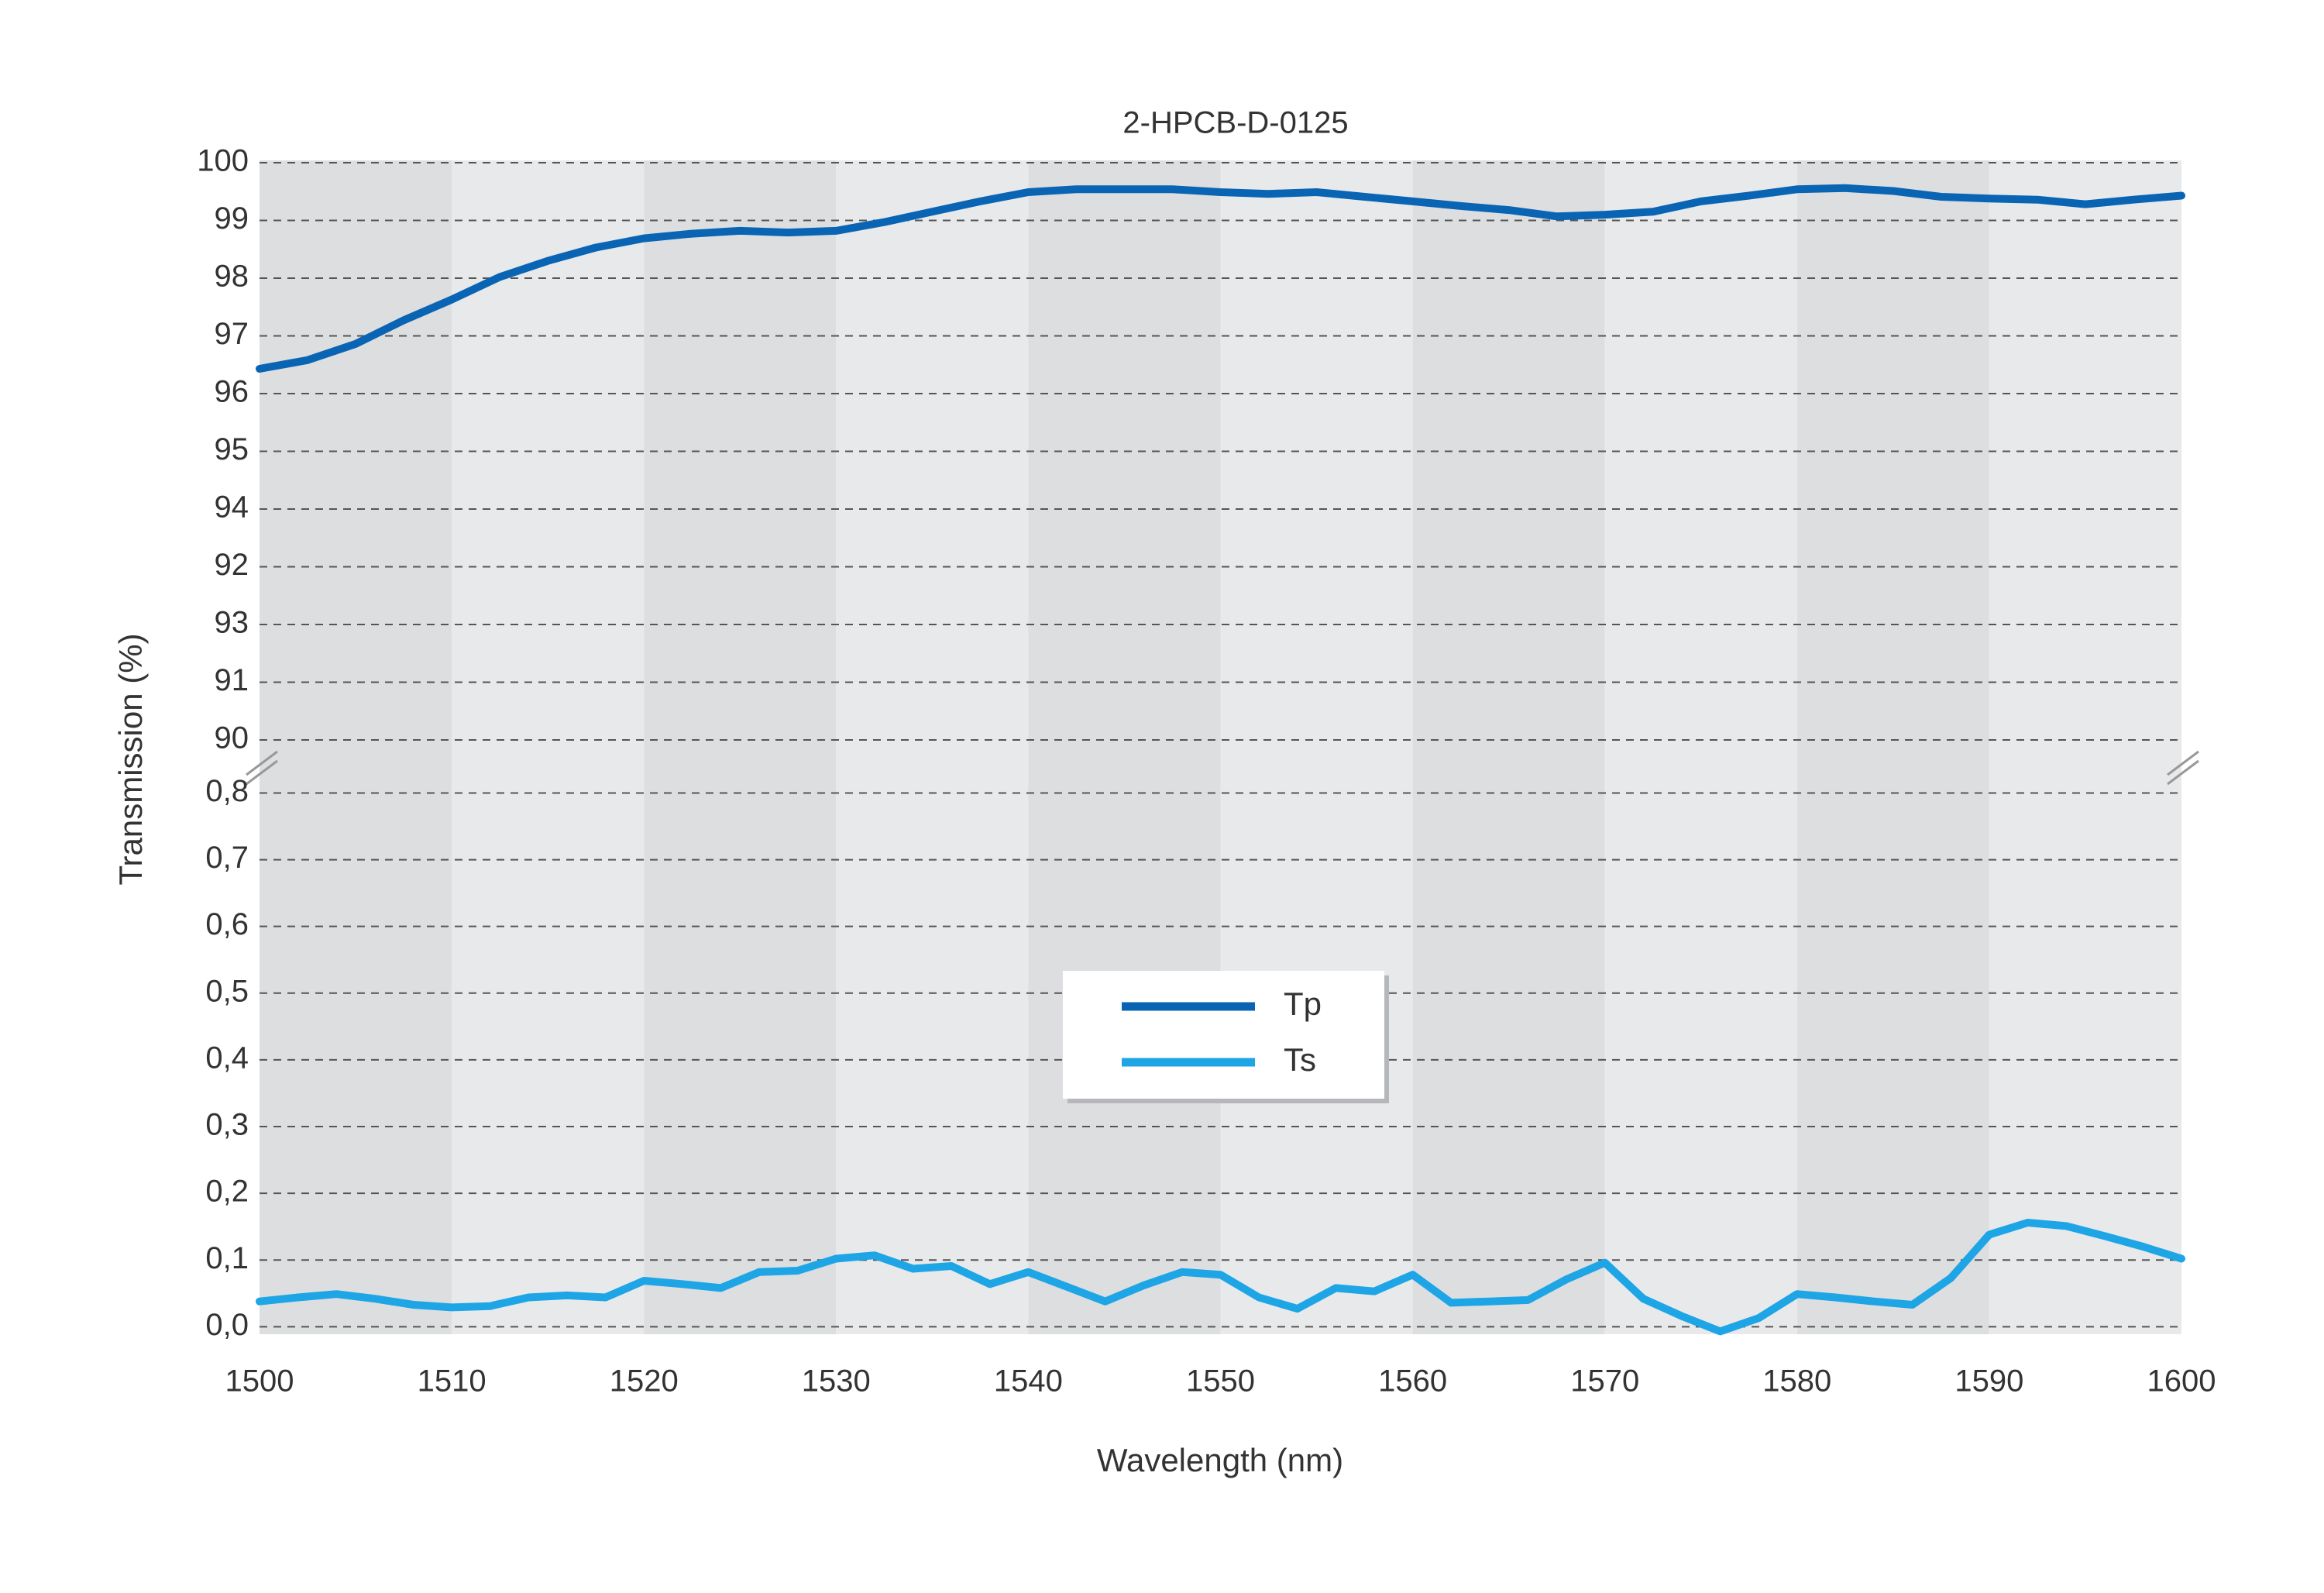 The width and height of the screenshot is (2324, 1593). What do you see at coordinates (232, 565) in the screenshot?
I see `y-tick-label: 92` at bounding box center [232, 565].